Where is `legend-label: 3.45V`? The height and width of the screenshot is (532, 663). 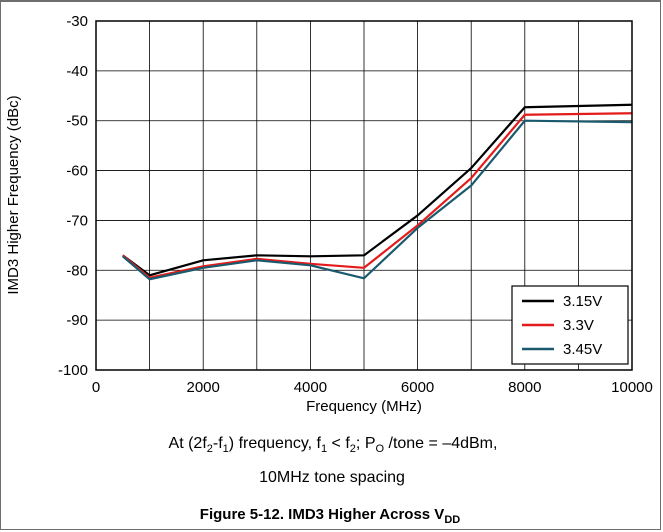 legend-label: 3.45V is located at coordinates (582, 349).